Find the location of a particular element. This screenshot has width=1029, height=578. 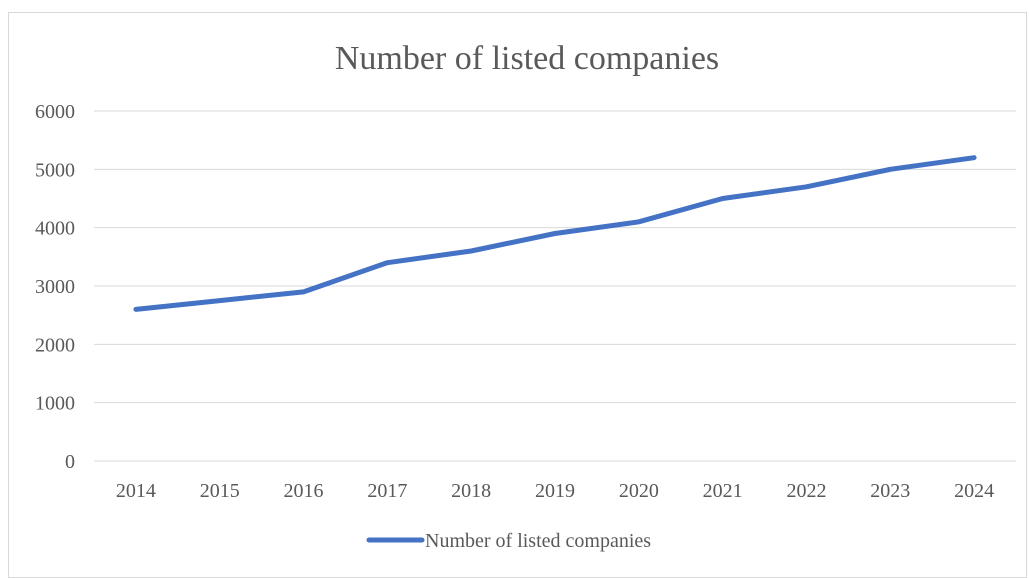

y-axis-tick-labels: 0 1000 2000 3000 4000 5000 6000 is located at coordinates (55, 287).